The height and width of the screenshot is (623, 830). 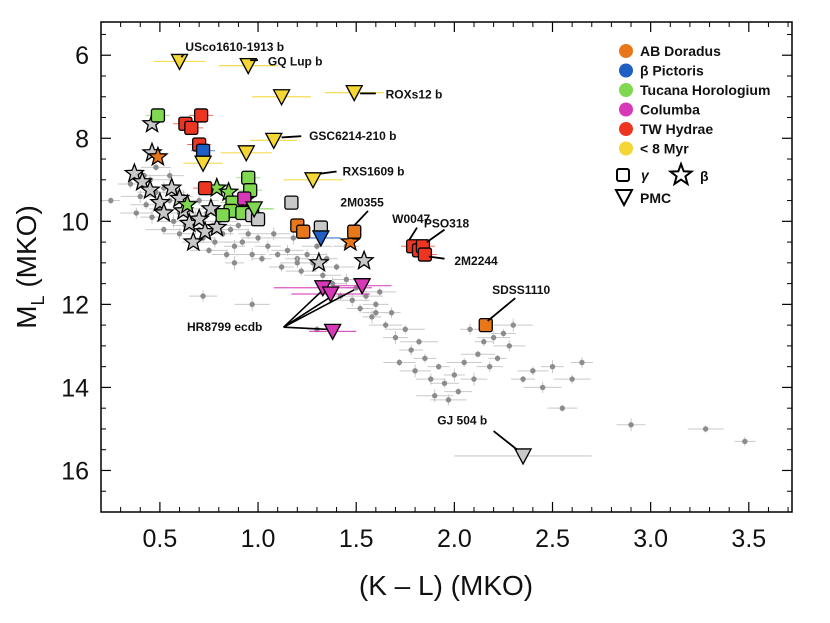 I want to click on legend-beta-star, so click(x=681, y=174).